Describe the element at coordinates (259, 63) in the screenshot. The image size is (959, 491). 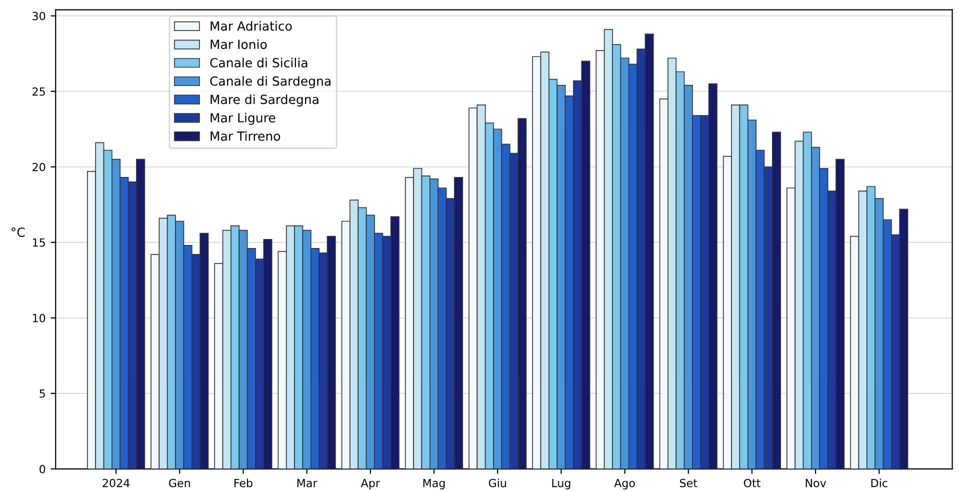
I see `legend-label: Canale di Sicilia` at that location.